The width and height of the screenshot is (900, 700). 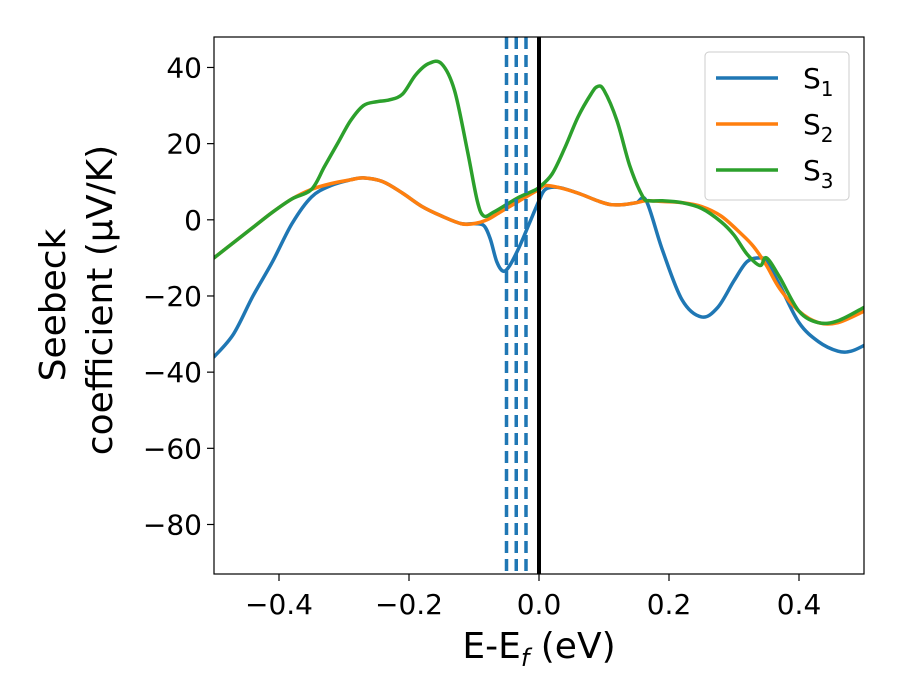 What do you see at coordinates (184, 67) in the screenshot?
I see `y-tick-label: 40` at bounding box center [184, 67].